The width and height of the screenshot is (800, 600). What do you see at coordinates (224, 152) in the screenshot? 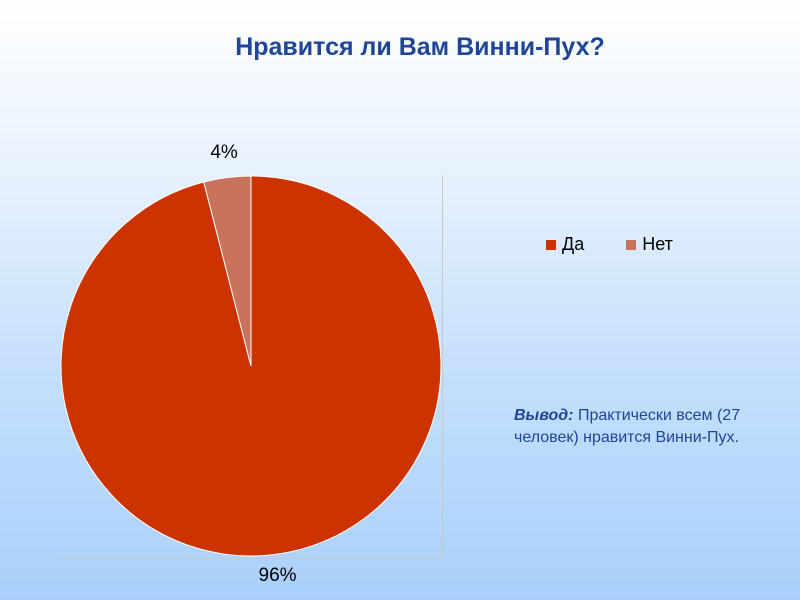
I see `data-label-no: 4%` at bounding box center [224, 152].